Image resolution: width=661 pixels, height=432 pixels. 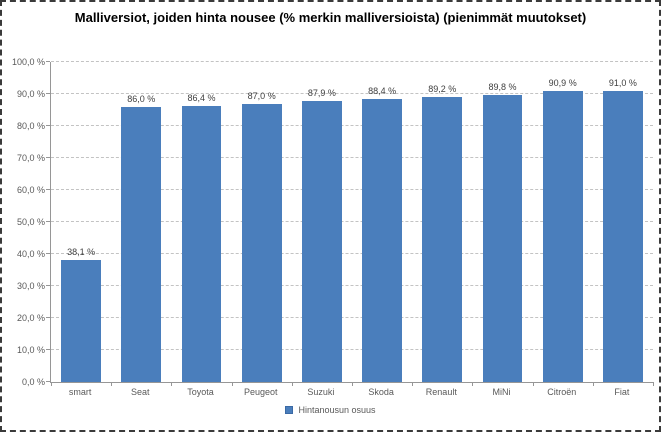 I want to click on bar-slot: 86,4 %, so click(x=201, y=222).